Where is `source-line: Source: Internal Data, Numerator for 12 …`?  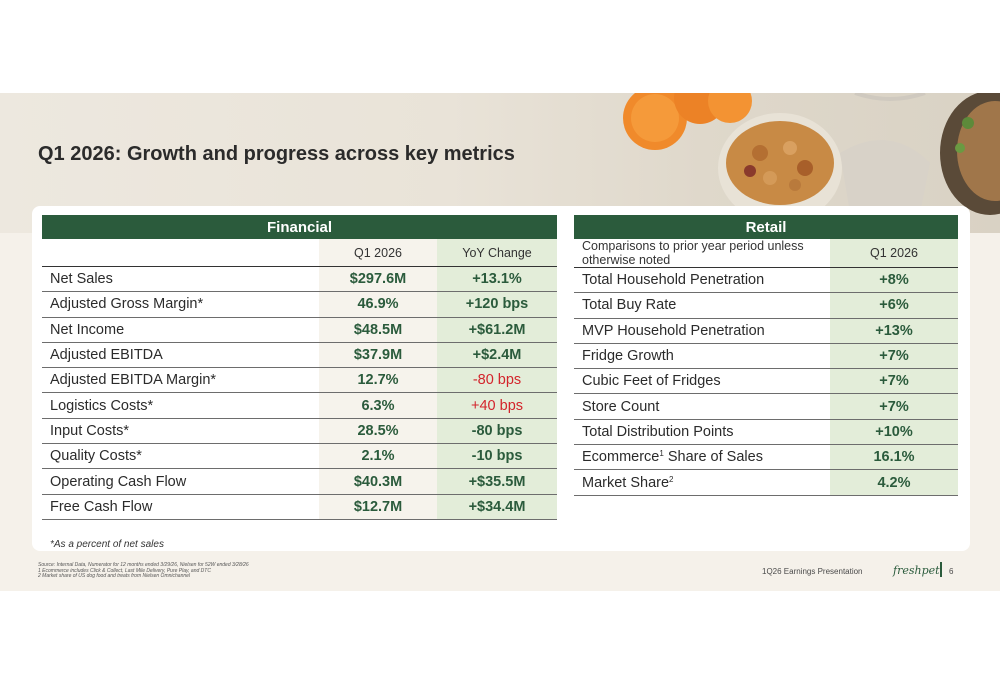
source-line: Source: Internal Data, Numerator for 12 … is located at coordinates (143, 565).